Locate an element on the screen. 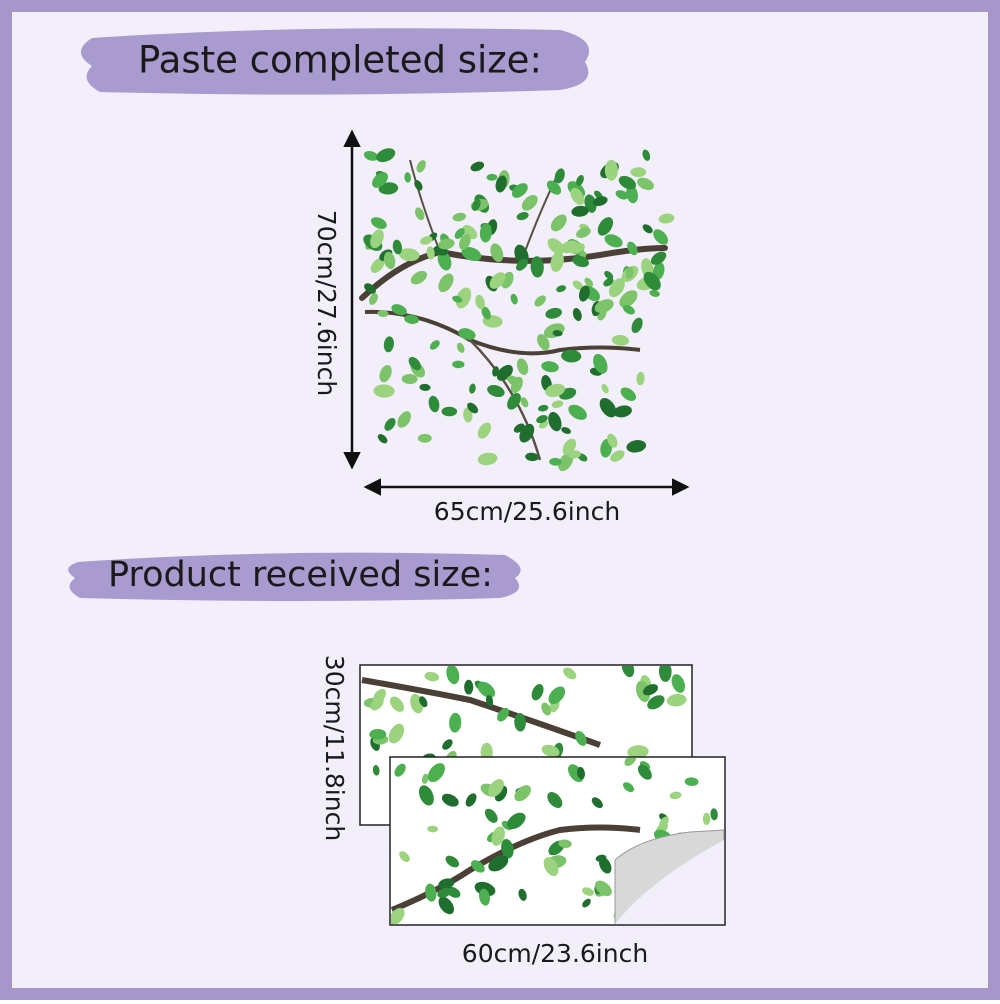  height-label: 30cm/11.8inch is located at coordinates (334, 748).